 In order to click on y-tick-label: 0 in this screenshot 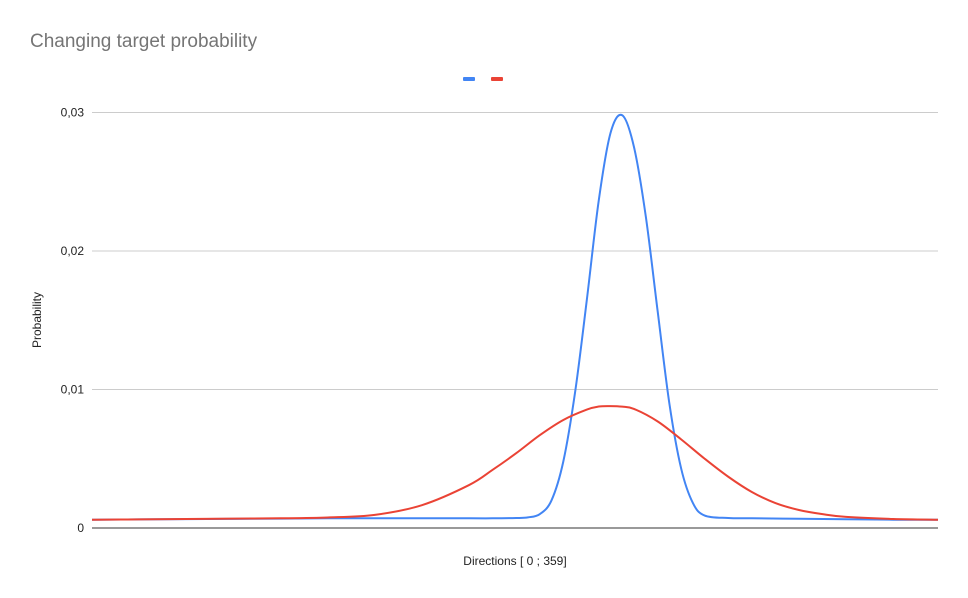, I will do `click(80, 528)`.